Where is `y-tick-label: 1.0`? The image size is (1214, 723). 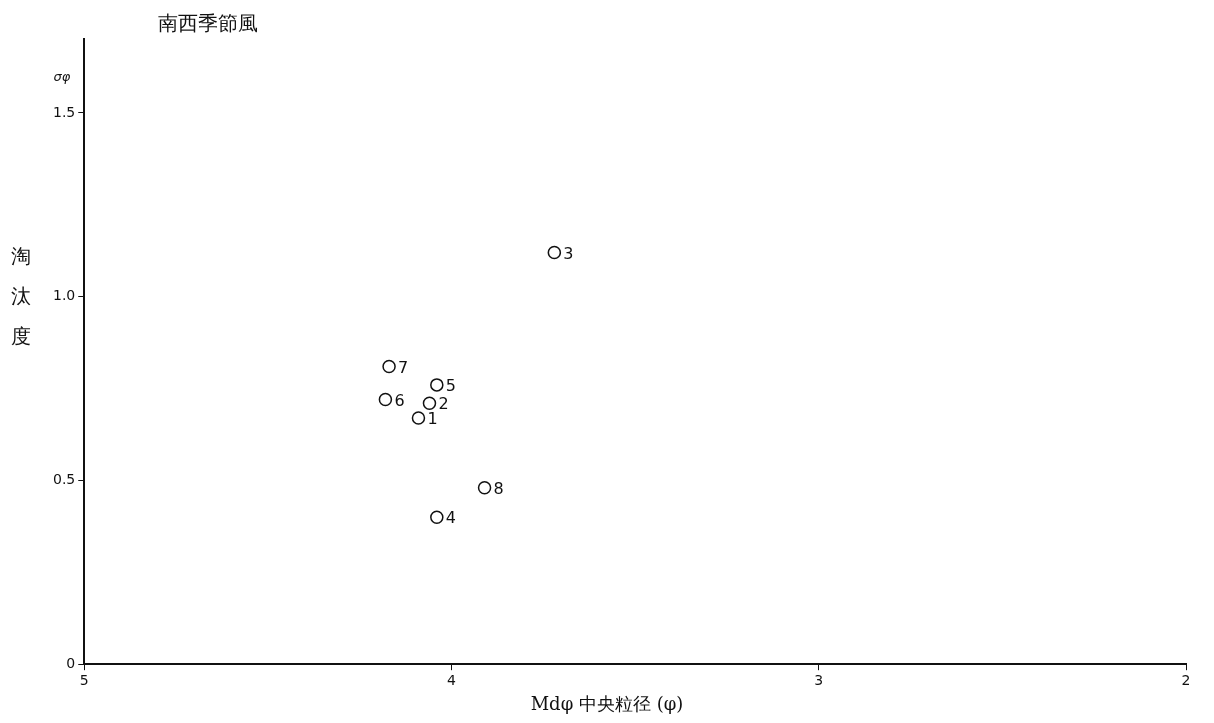 y-tick-label: 1.0 is located at coordinates (64, 295).